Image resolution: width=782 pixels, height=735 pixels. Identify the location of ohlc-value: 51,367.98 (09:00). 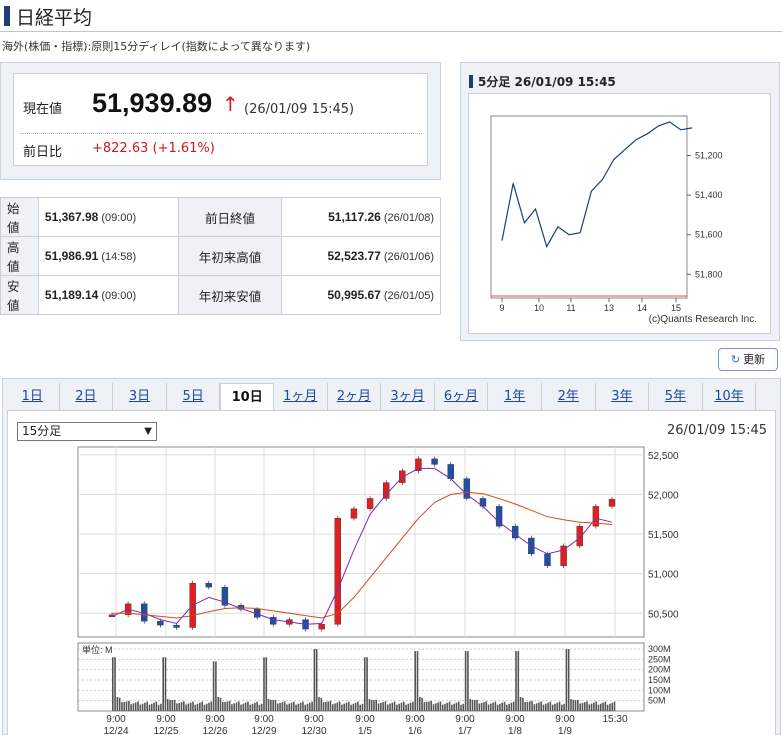
(108, 217).